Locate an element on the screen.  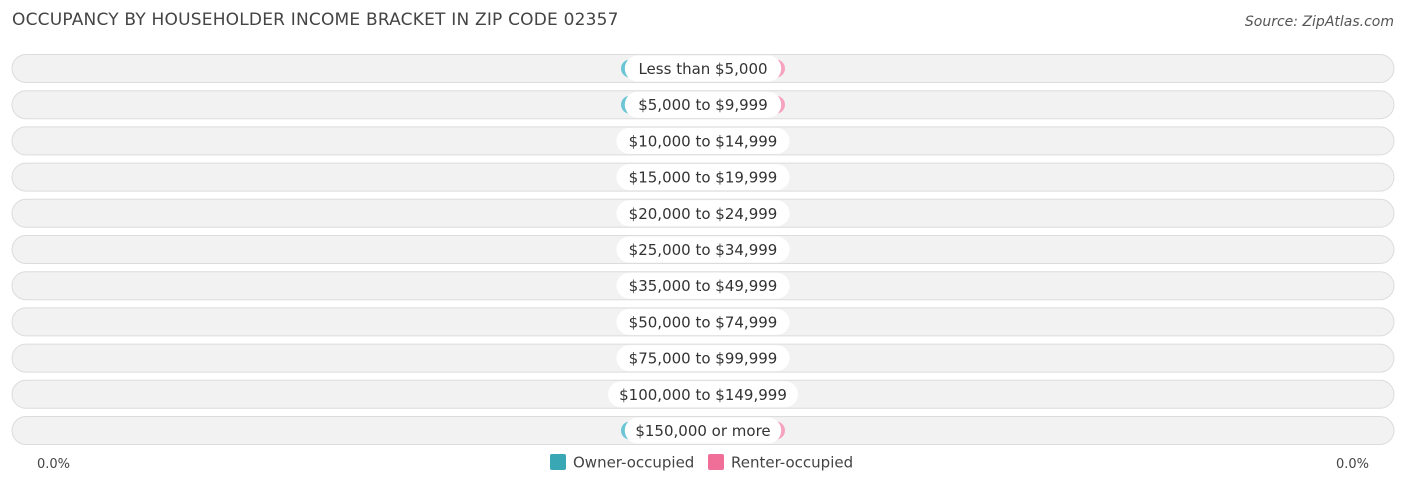
chart-row: 0.0%0.0%$25,000 to $34,999 is located at coordinates (703, 249).